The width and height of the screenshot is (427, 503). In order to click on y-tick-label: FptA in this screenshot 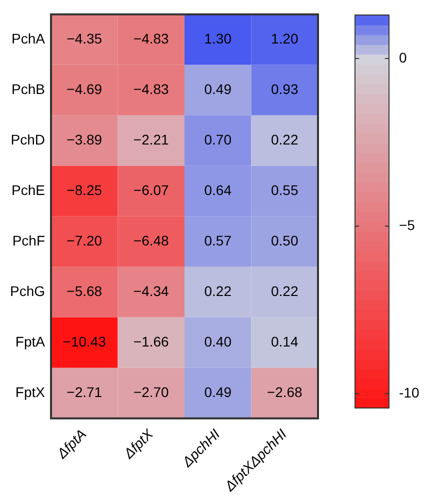, I will do `click(30, 341)`.